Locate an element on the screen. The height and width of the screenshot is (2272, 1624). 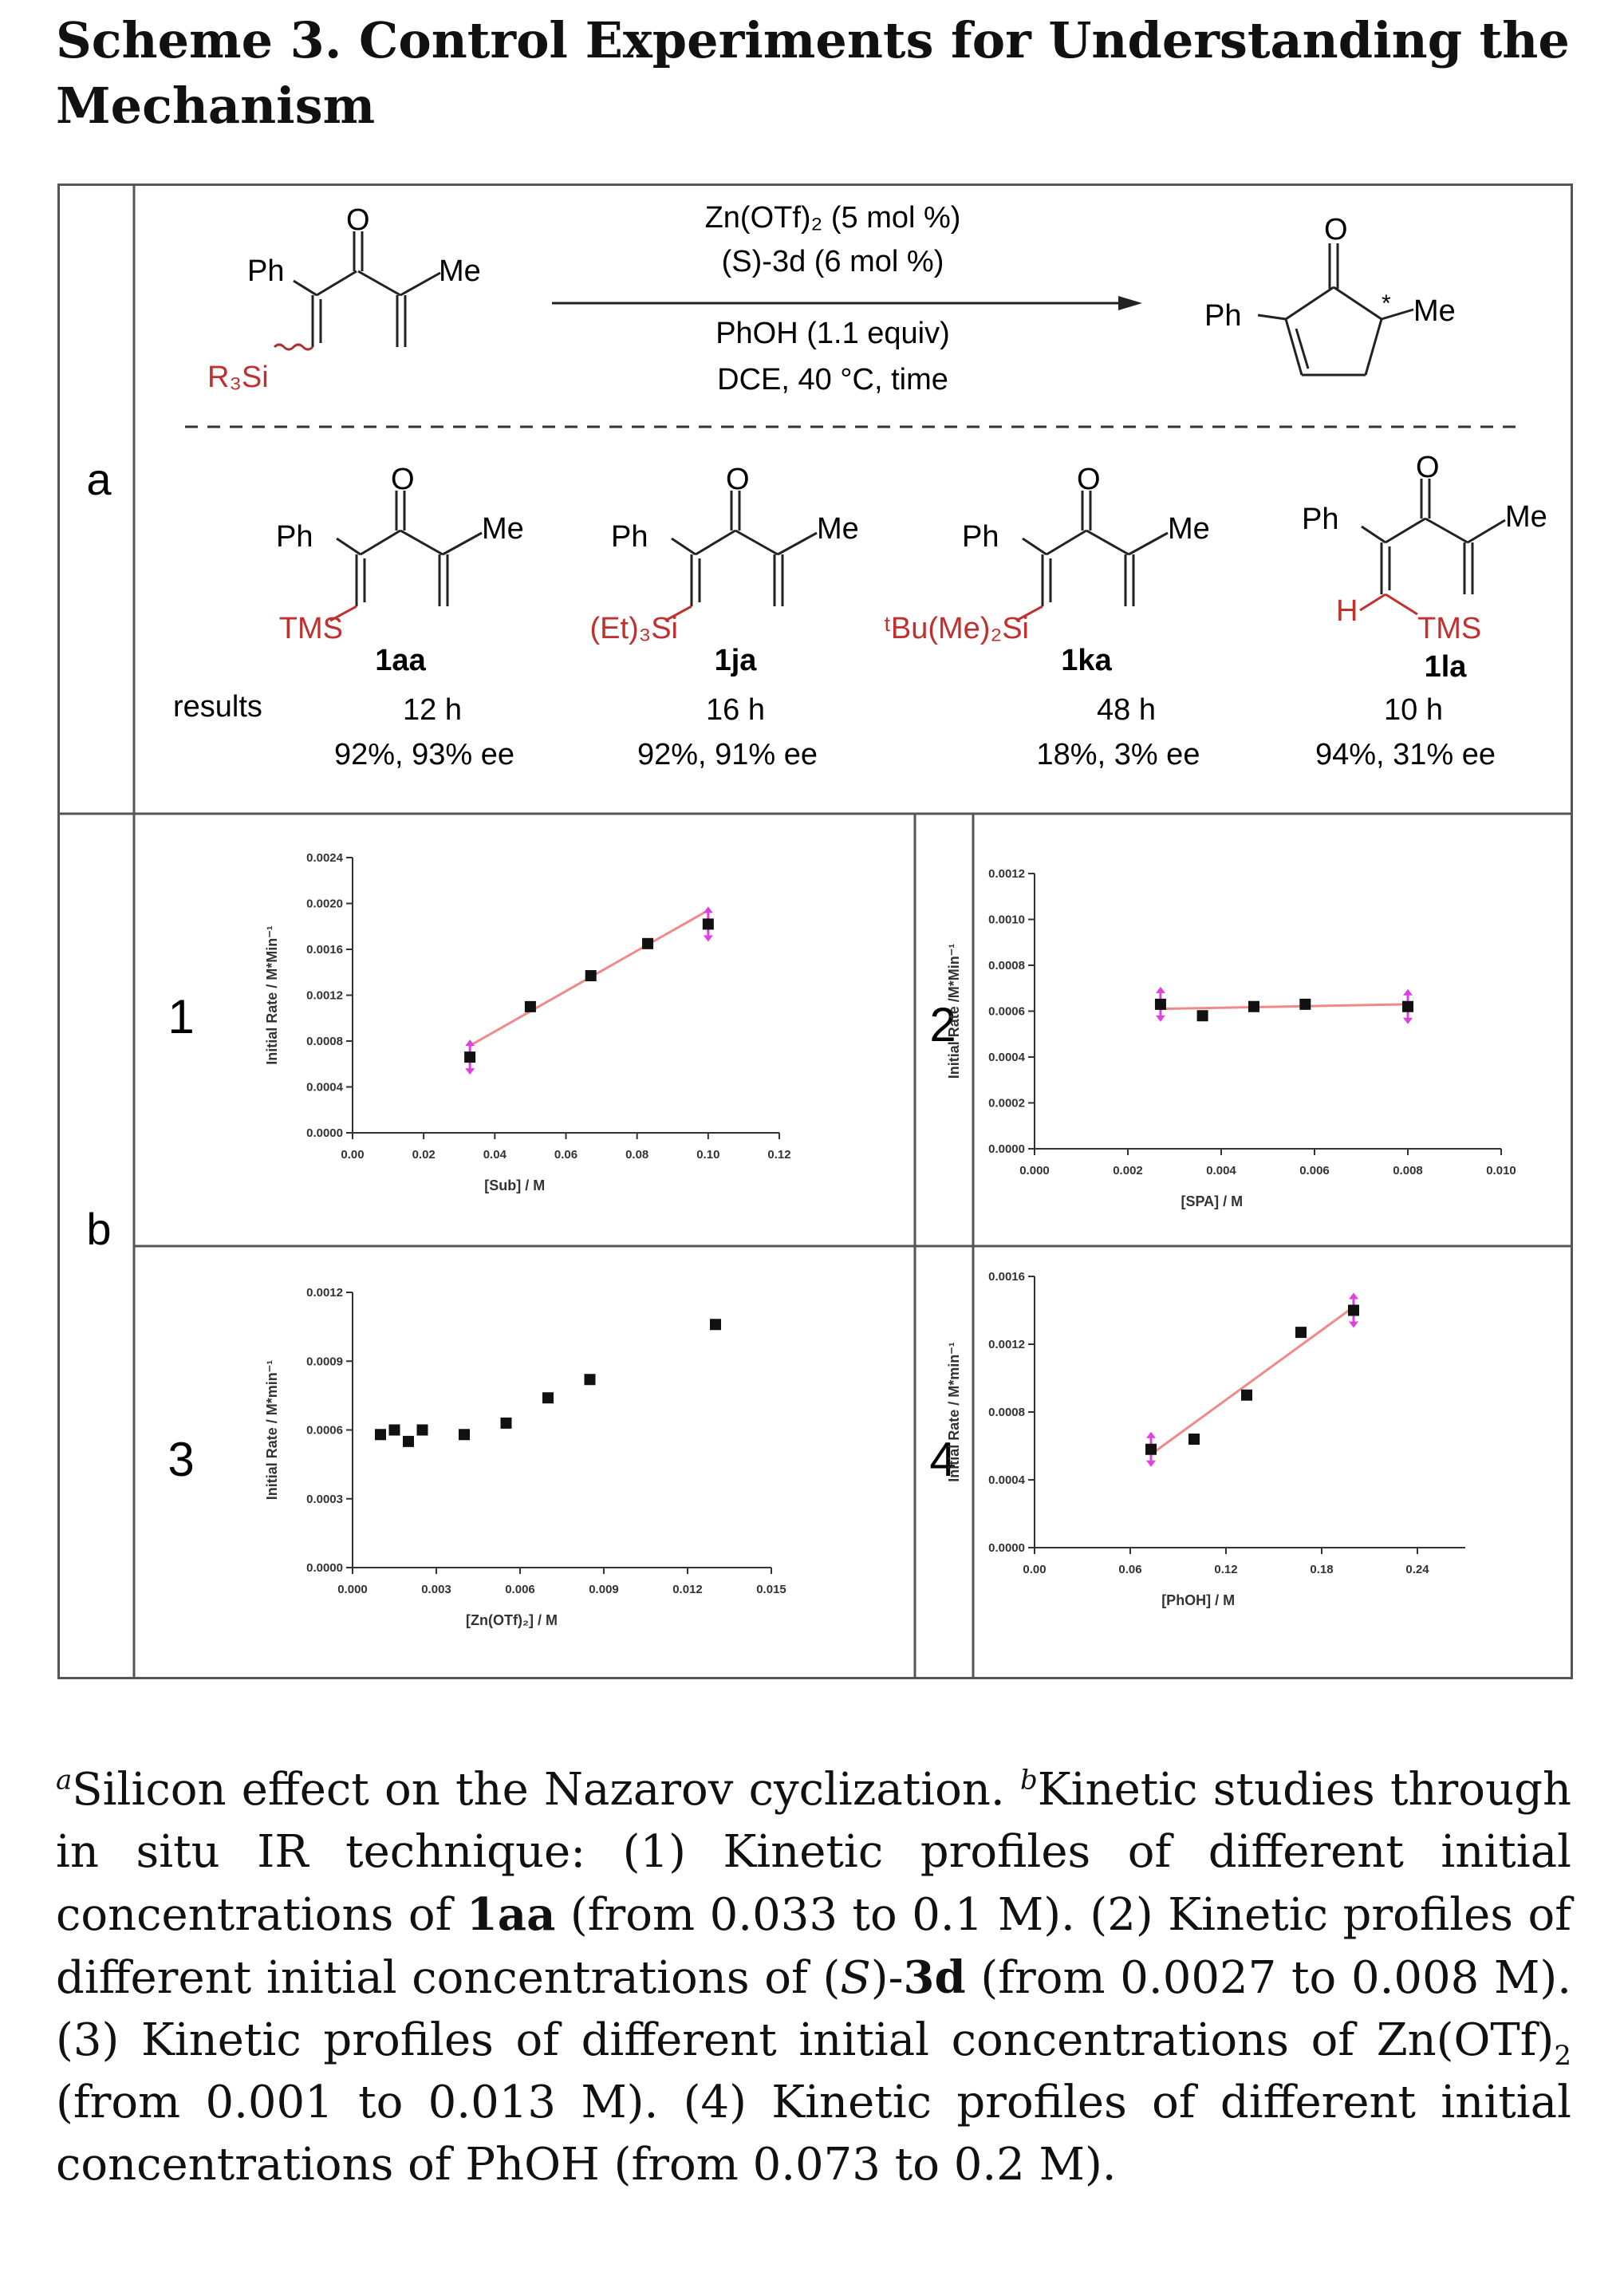
x-axis-label: [PhOH] / M is located at coordinates (1198, 1600).